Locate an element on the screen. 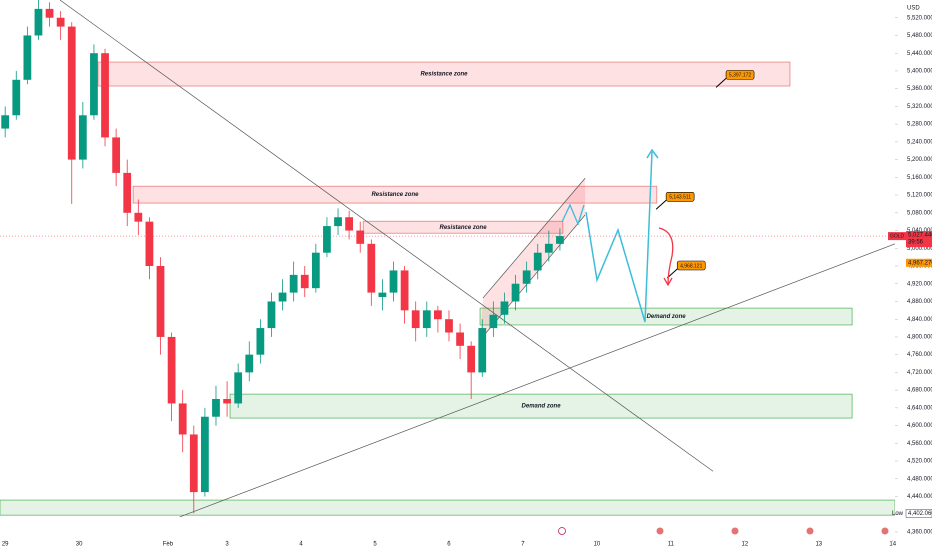 This screenshot has height=555, width=932. low-name: Low is located at coordinates (898, 514).